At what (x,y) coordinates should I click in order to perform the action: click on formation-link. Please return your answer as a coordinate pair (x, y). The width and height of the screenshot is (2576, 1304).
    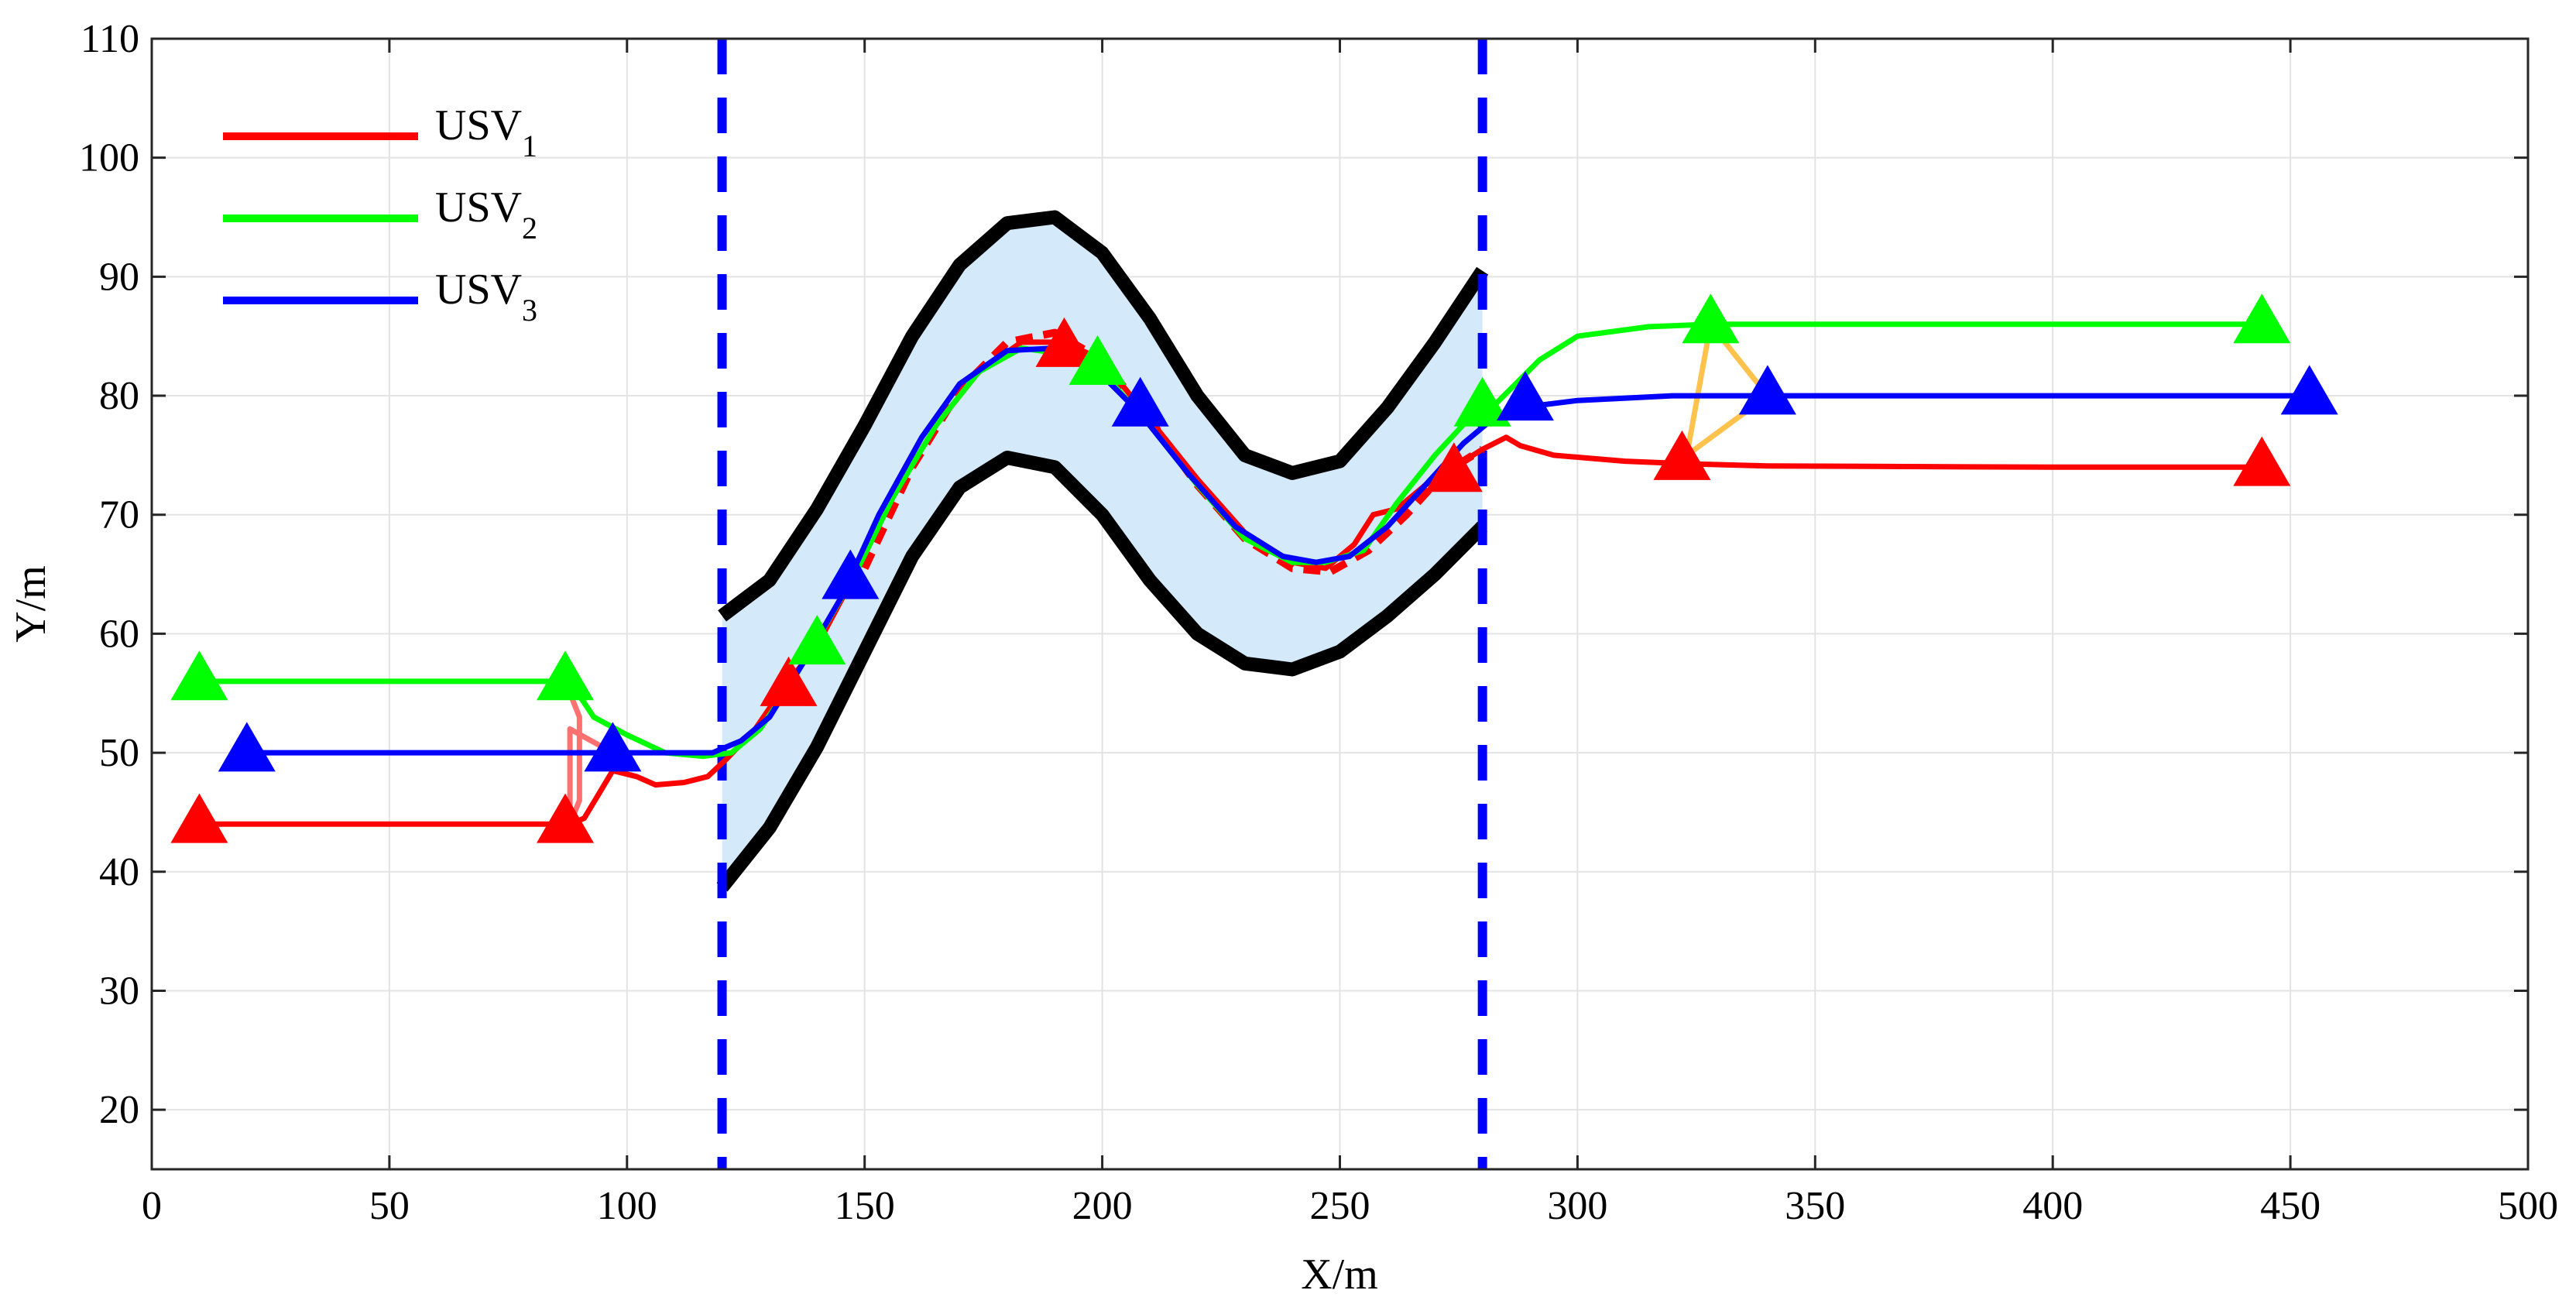
    Looking at the image, I should click on (1727, 389).